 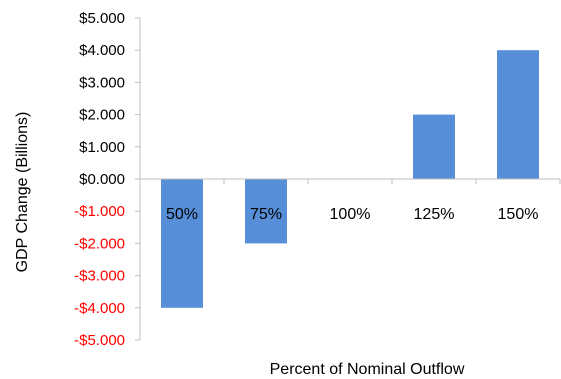 I want to click on category-labels: 50% 75% 100% 125% 150%, so click(x=352, y=214).